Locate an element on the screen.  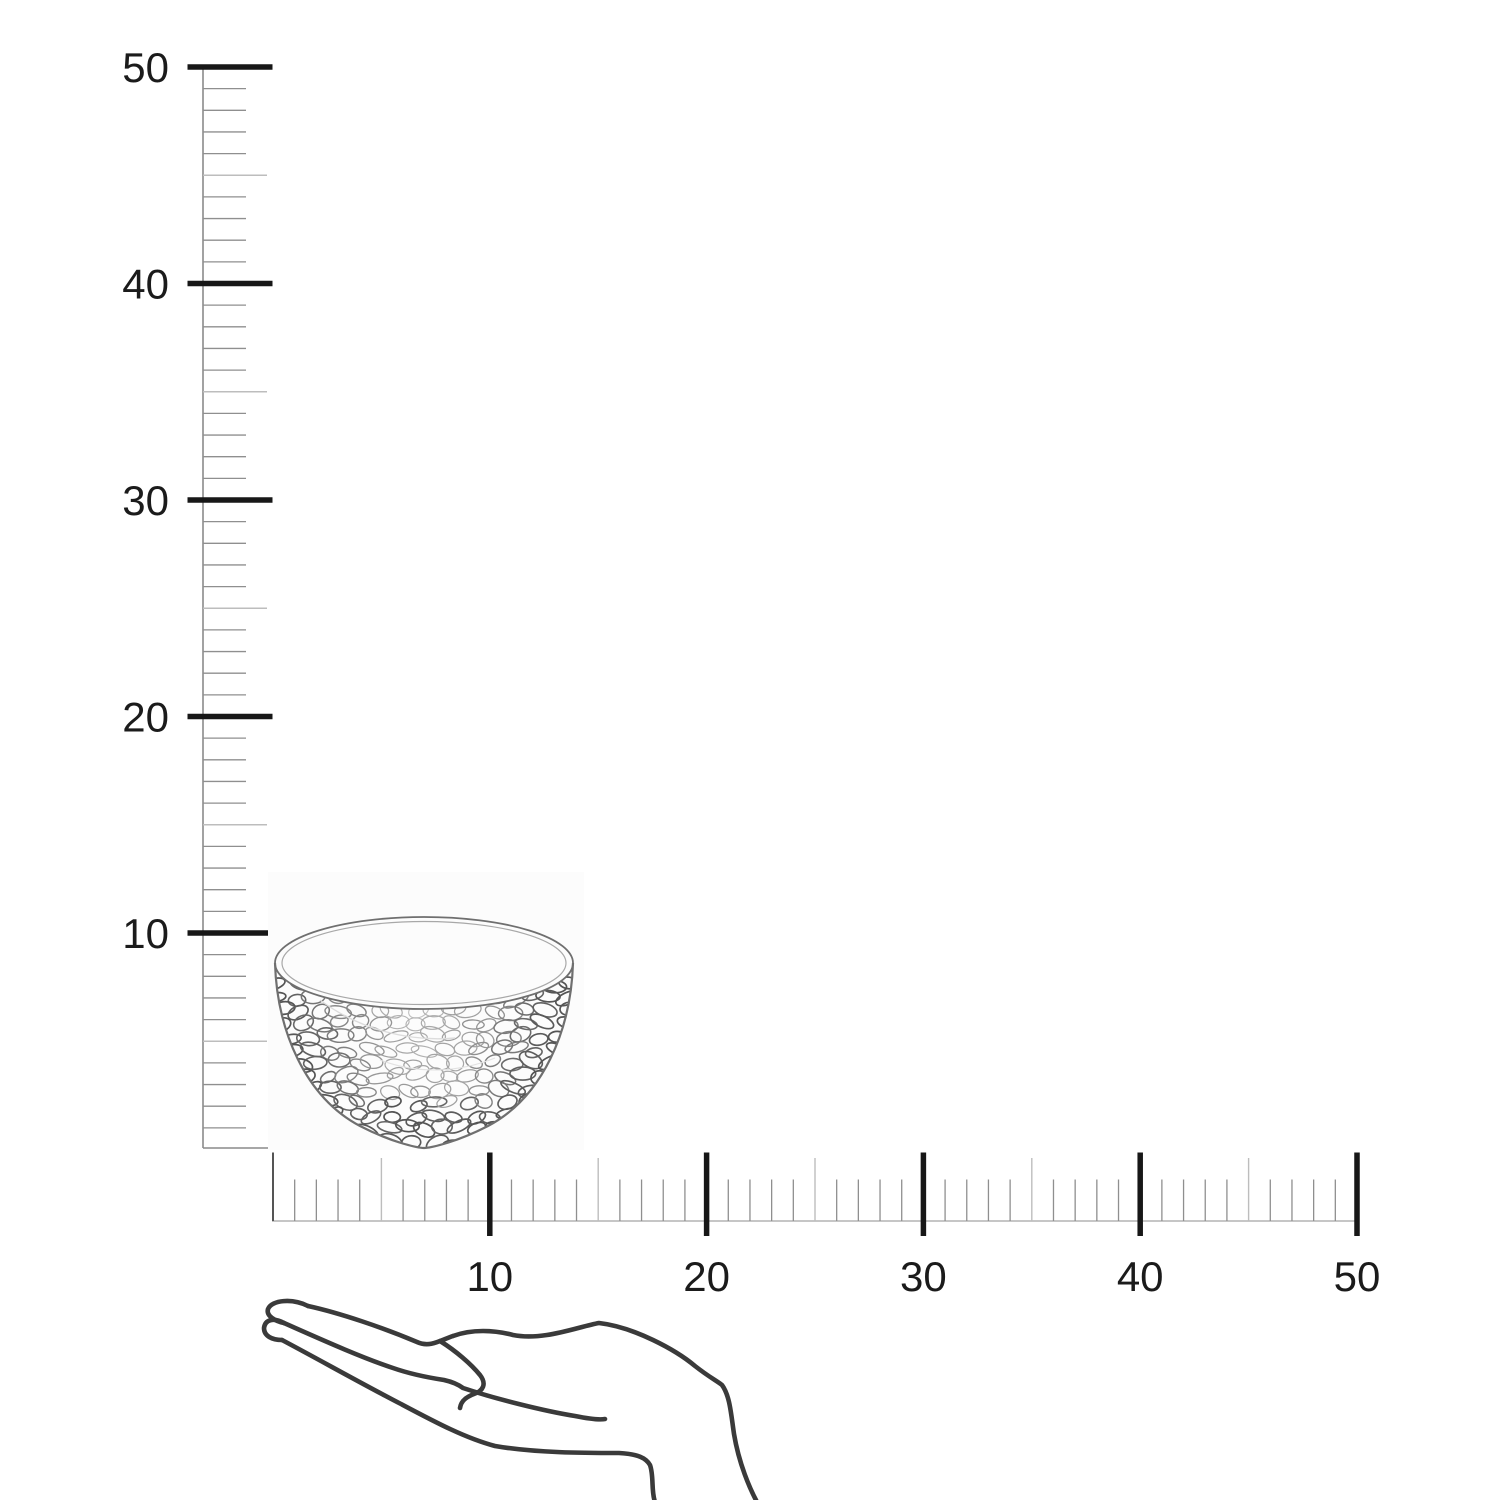
bowl-illustration is located at coordinates (426, 1011).